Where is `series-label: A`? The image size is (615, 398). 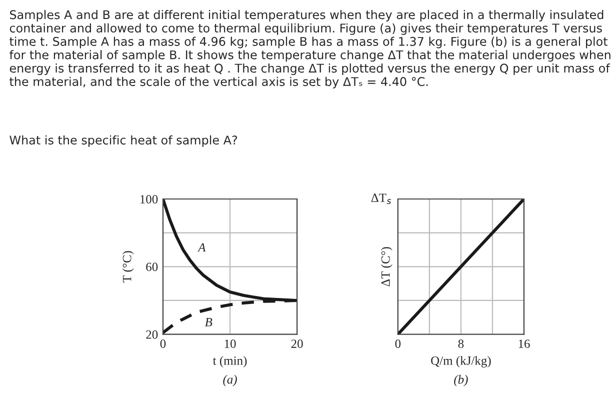
series-label: A is located at coordinates (201, 247).